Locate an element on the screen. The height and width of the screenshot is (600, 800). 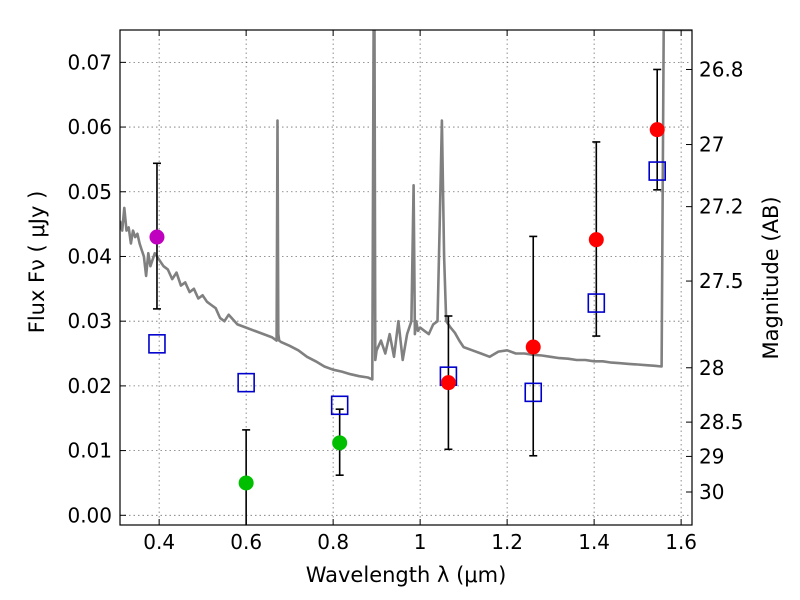
x-axis-label: Wavelength λ (μm) is located at coordinates (406, 575).